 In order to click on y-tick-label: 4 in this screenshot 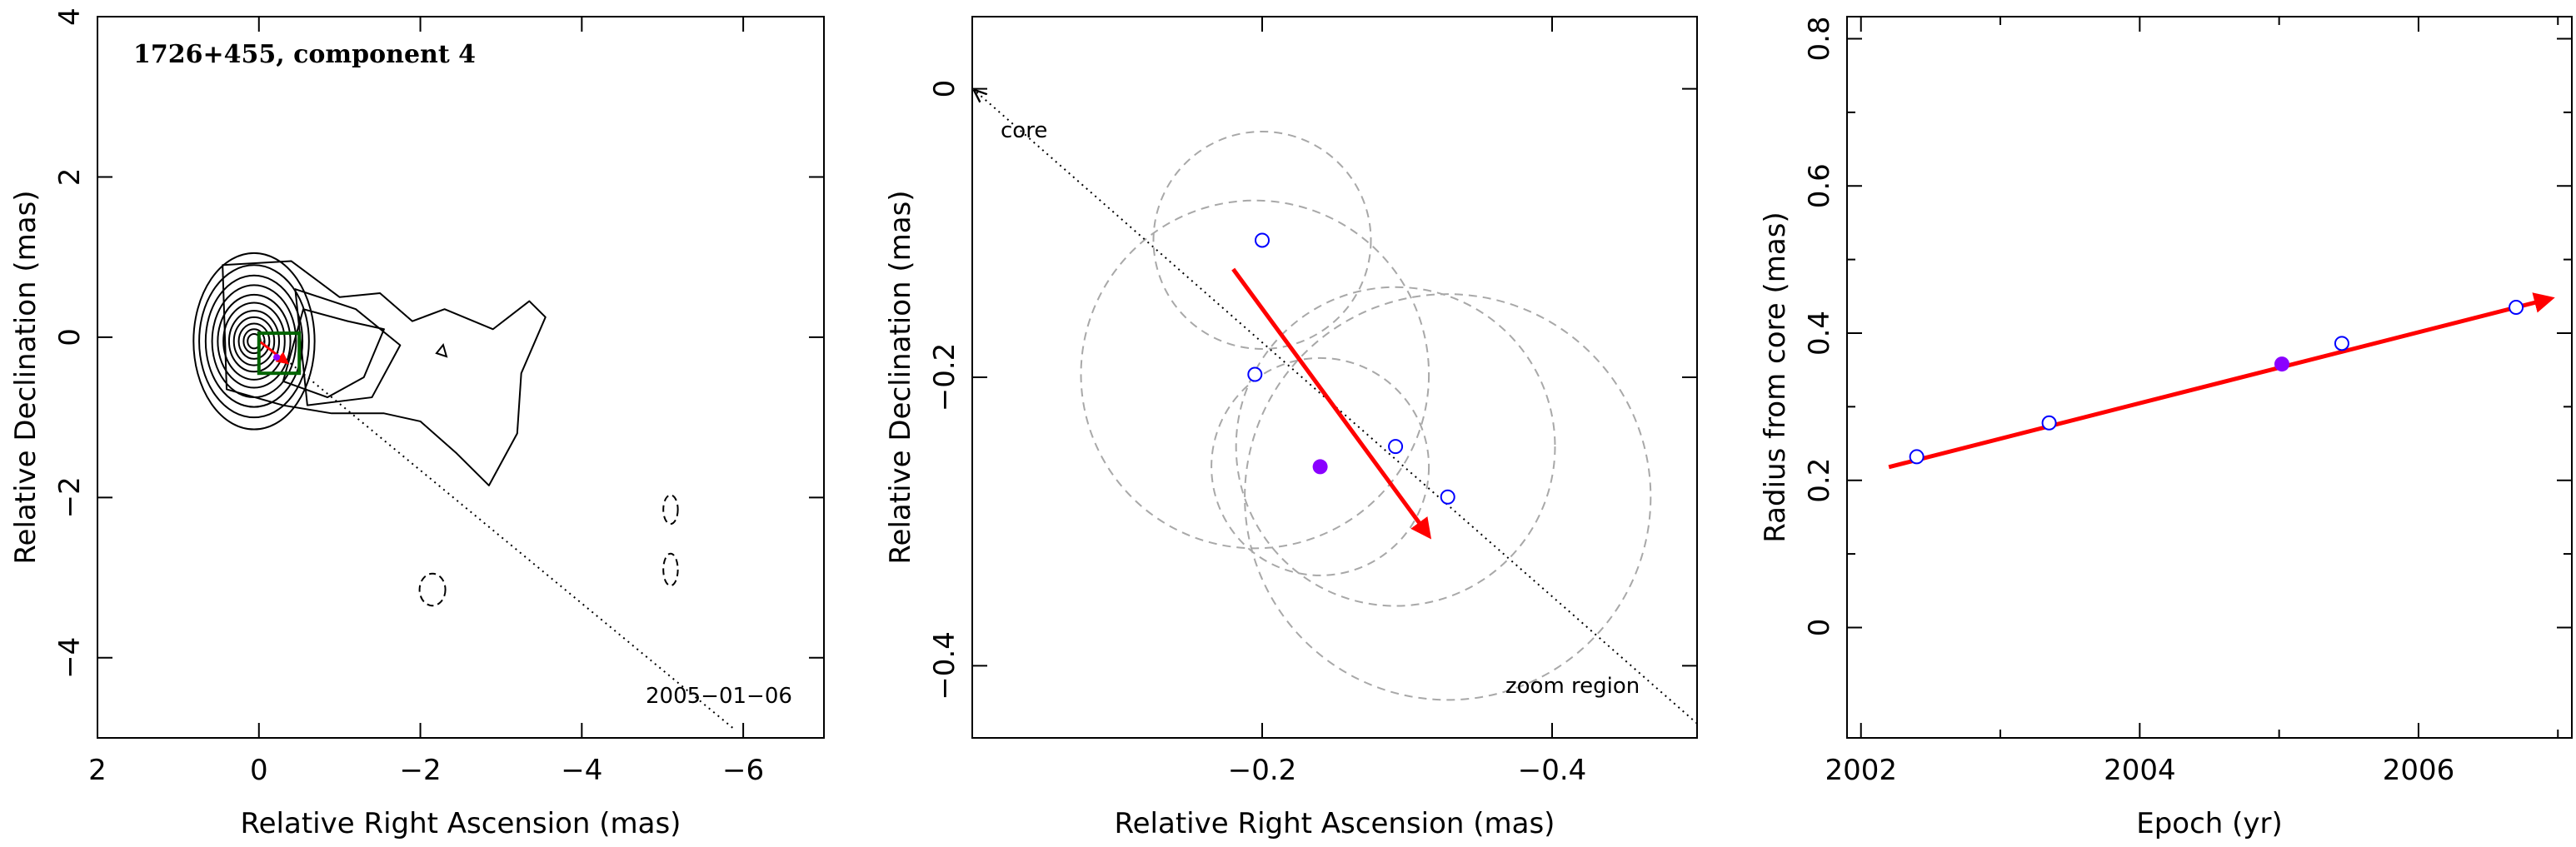, I will do `click(70, 16)`.